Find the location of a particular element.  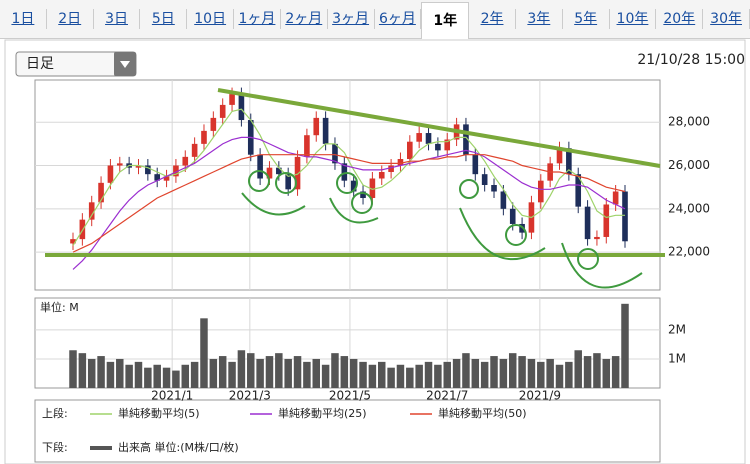

dropdown-arrow is located at coordinates (125, 64).